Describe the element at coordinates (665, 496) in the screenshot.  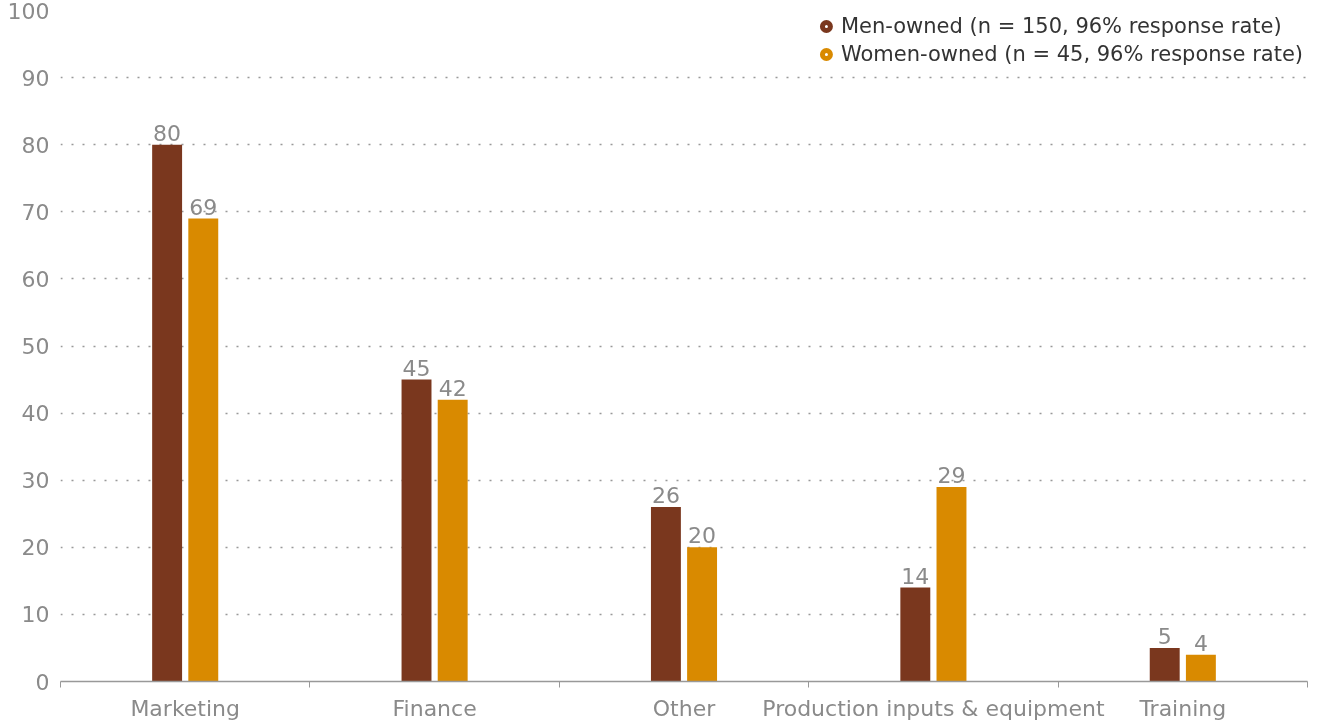
I see `data-label: 26` at that location.